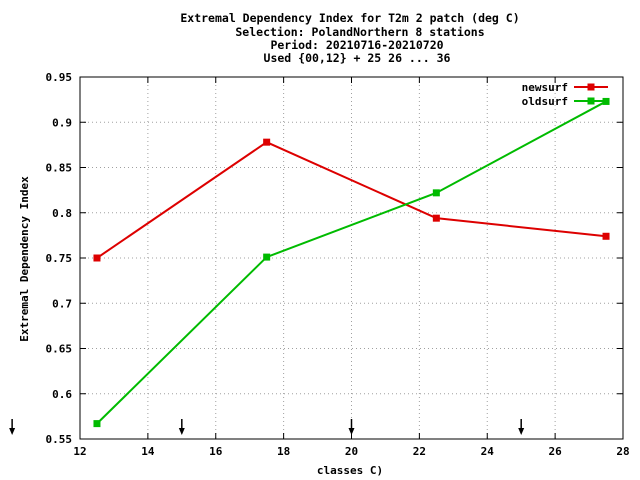 The width and height of the screenshot is (640, 480). What do you see at coordinates (350, 470) in the screenshot?
I see `x-axis-label: classes C)` at bounding box center [350, 470].